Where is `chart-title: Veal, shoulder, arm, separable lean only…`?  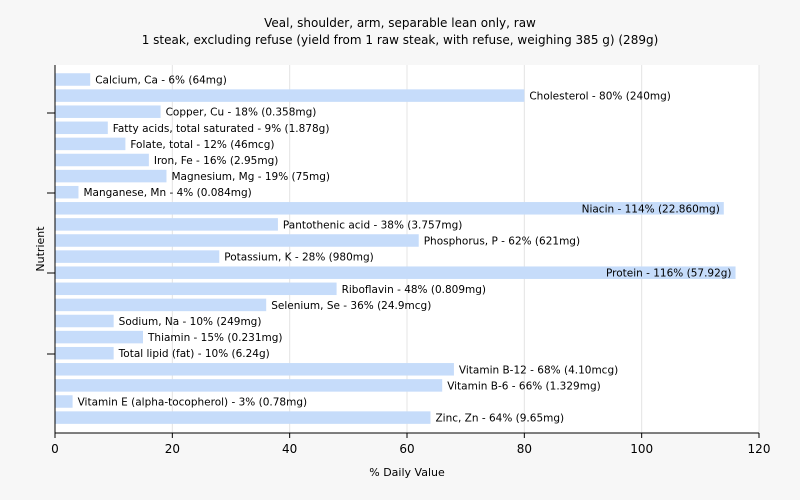 chart-title: Veal, shoulder, arm, separable lean only… is located at coordinates (400, 23).